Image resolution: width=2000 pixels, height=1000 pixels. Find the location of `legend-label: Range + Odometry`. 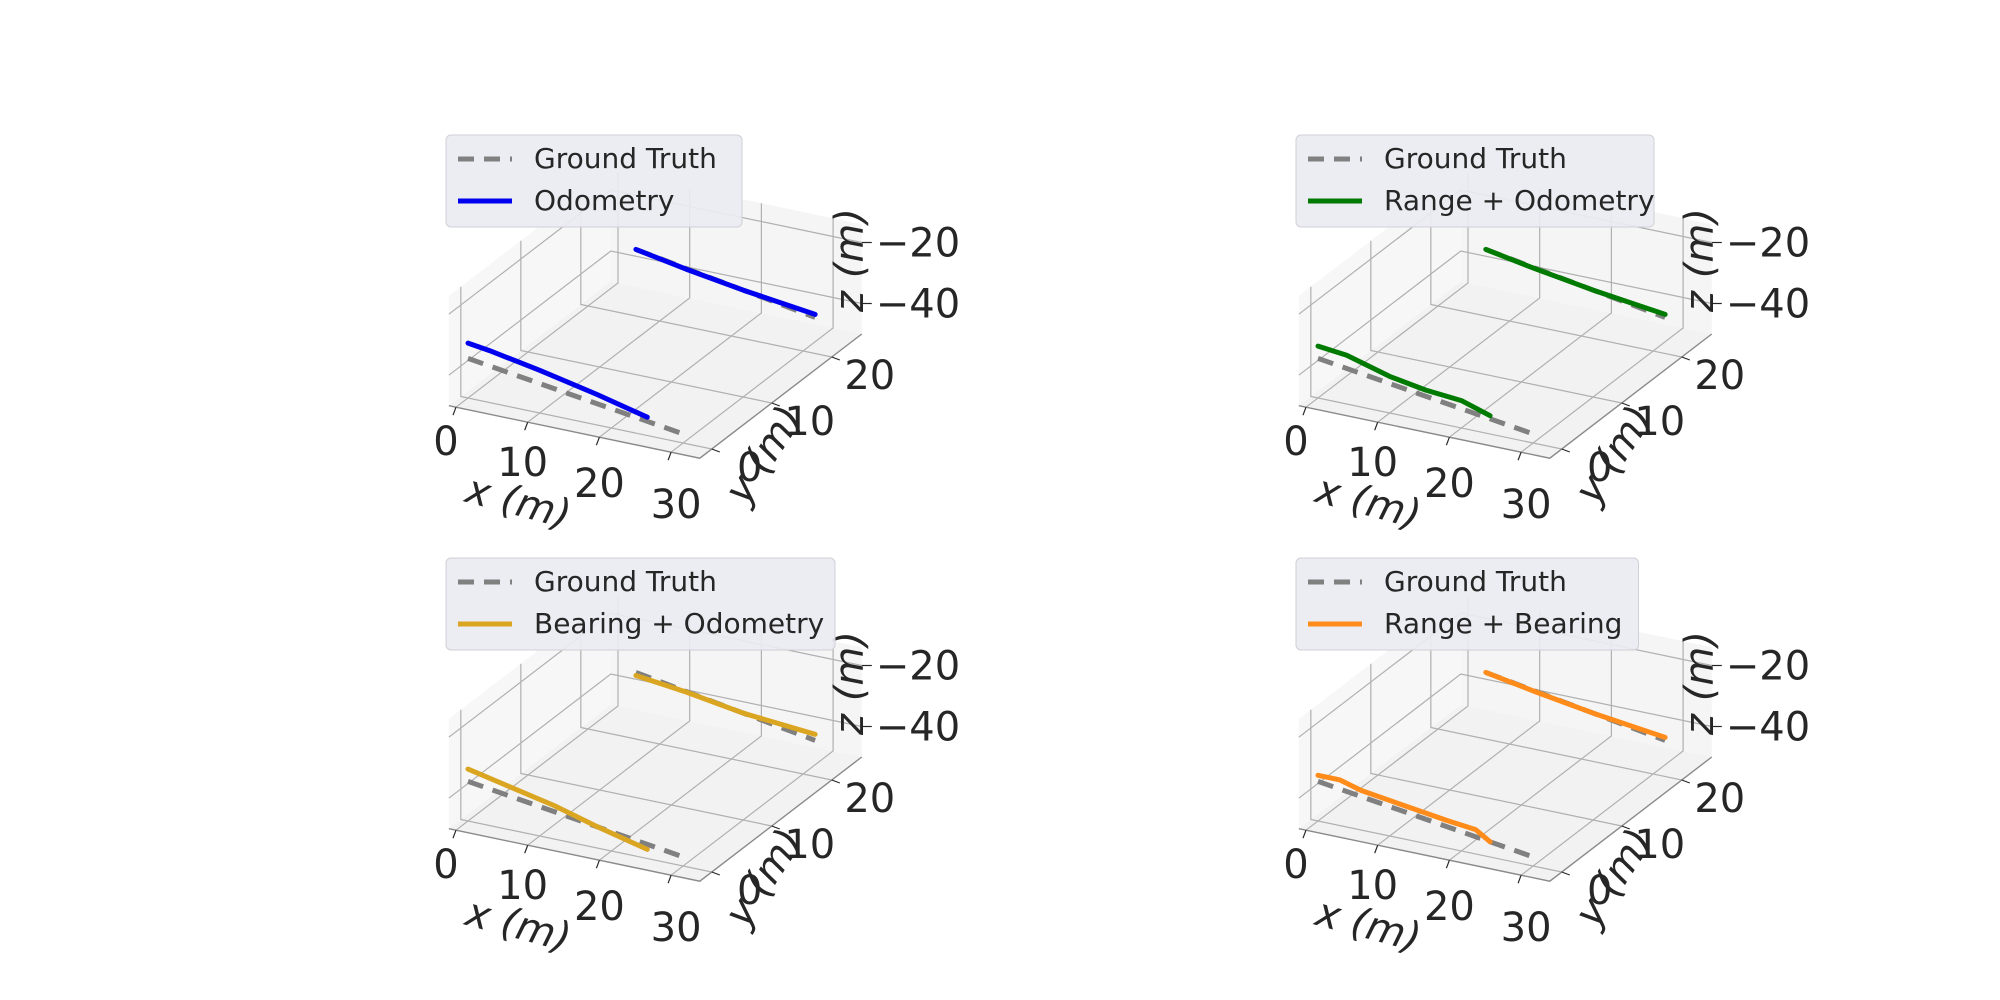

legend-label: Range + Odometry is located at coordinates (1519, 200).